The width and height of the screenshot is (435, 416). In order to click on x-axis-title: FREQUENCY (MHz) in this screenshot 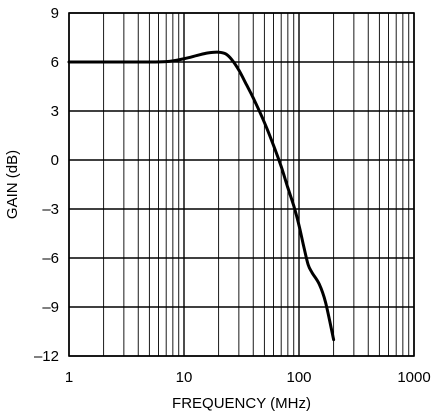, I will do `click(241, 403)`.